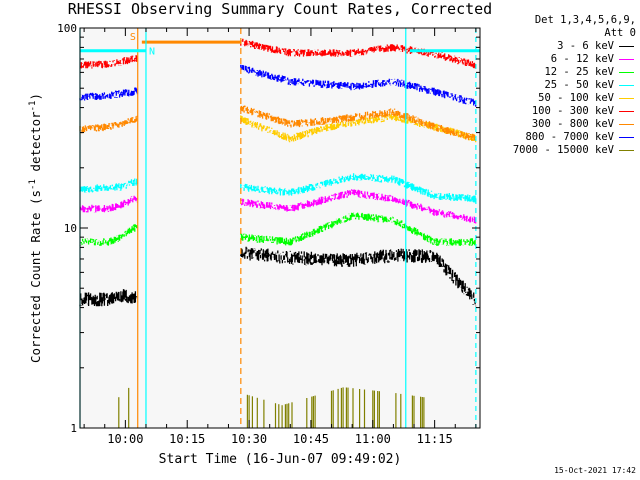 The height and width of the screenshot is (480, 640). What do you see at coordinates (73, 428) in the screenshot?
I see `y-tick-label: 1` at bounding box center [73, 428].